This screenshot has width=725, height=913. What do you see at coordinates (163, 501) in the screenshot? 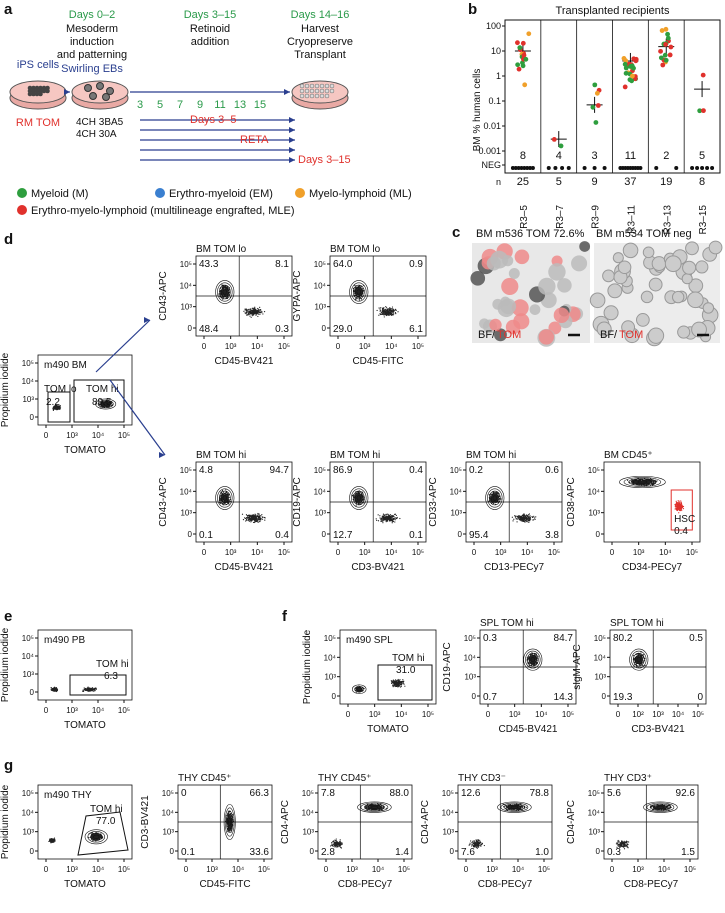
I see `y-axis-label: CD43-APC` at bounding box center [163, 501].